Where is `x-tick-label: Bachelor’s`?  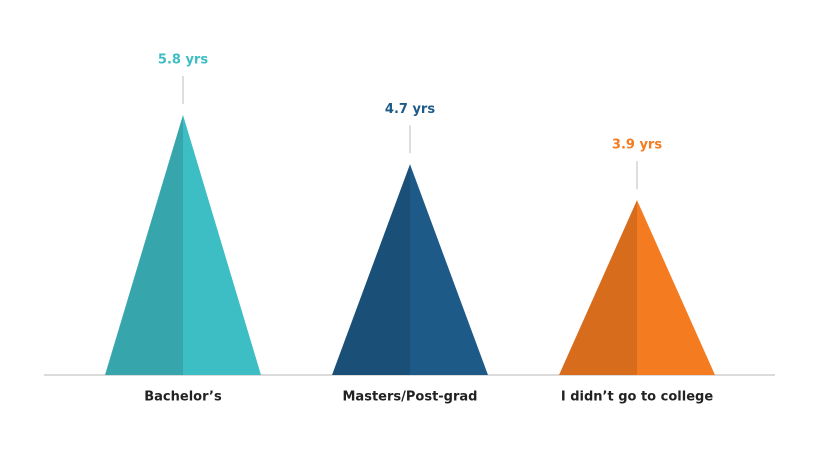
x-tick-label: Bachelor’s is located at coordinates (183, 397).